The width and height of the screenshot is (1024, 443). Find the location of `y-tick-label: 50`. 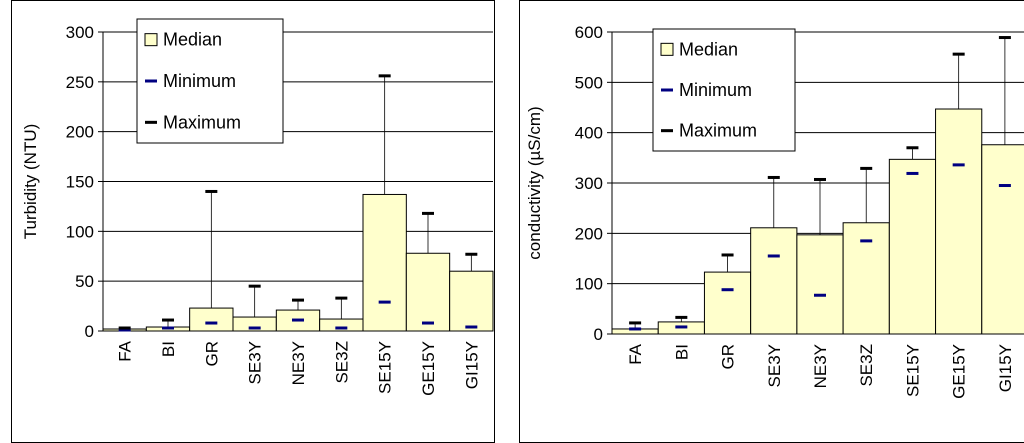

y-tick-label: 50 is located at coordinates (84, 281).